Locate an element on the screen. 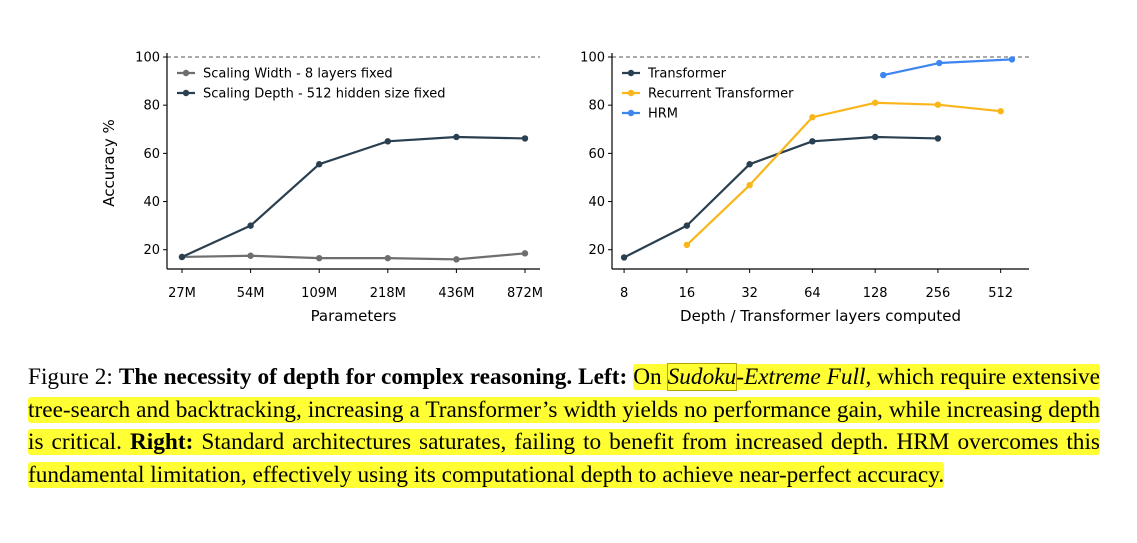  x-tick-label: 54M is located at coordinates (251, 293).